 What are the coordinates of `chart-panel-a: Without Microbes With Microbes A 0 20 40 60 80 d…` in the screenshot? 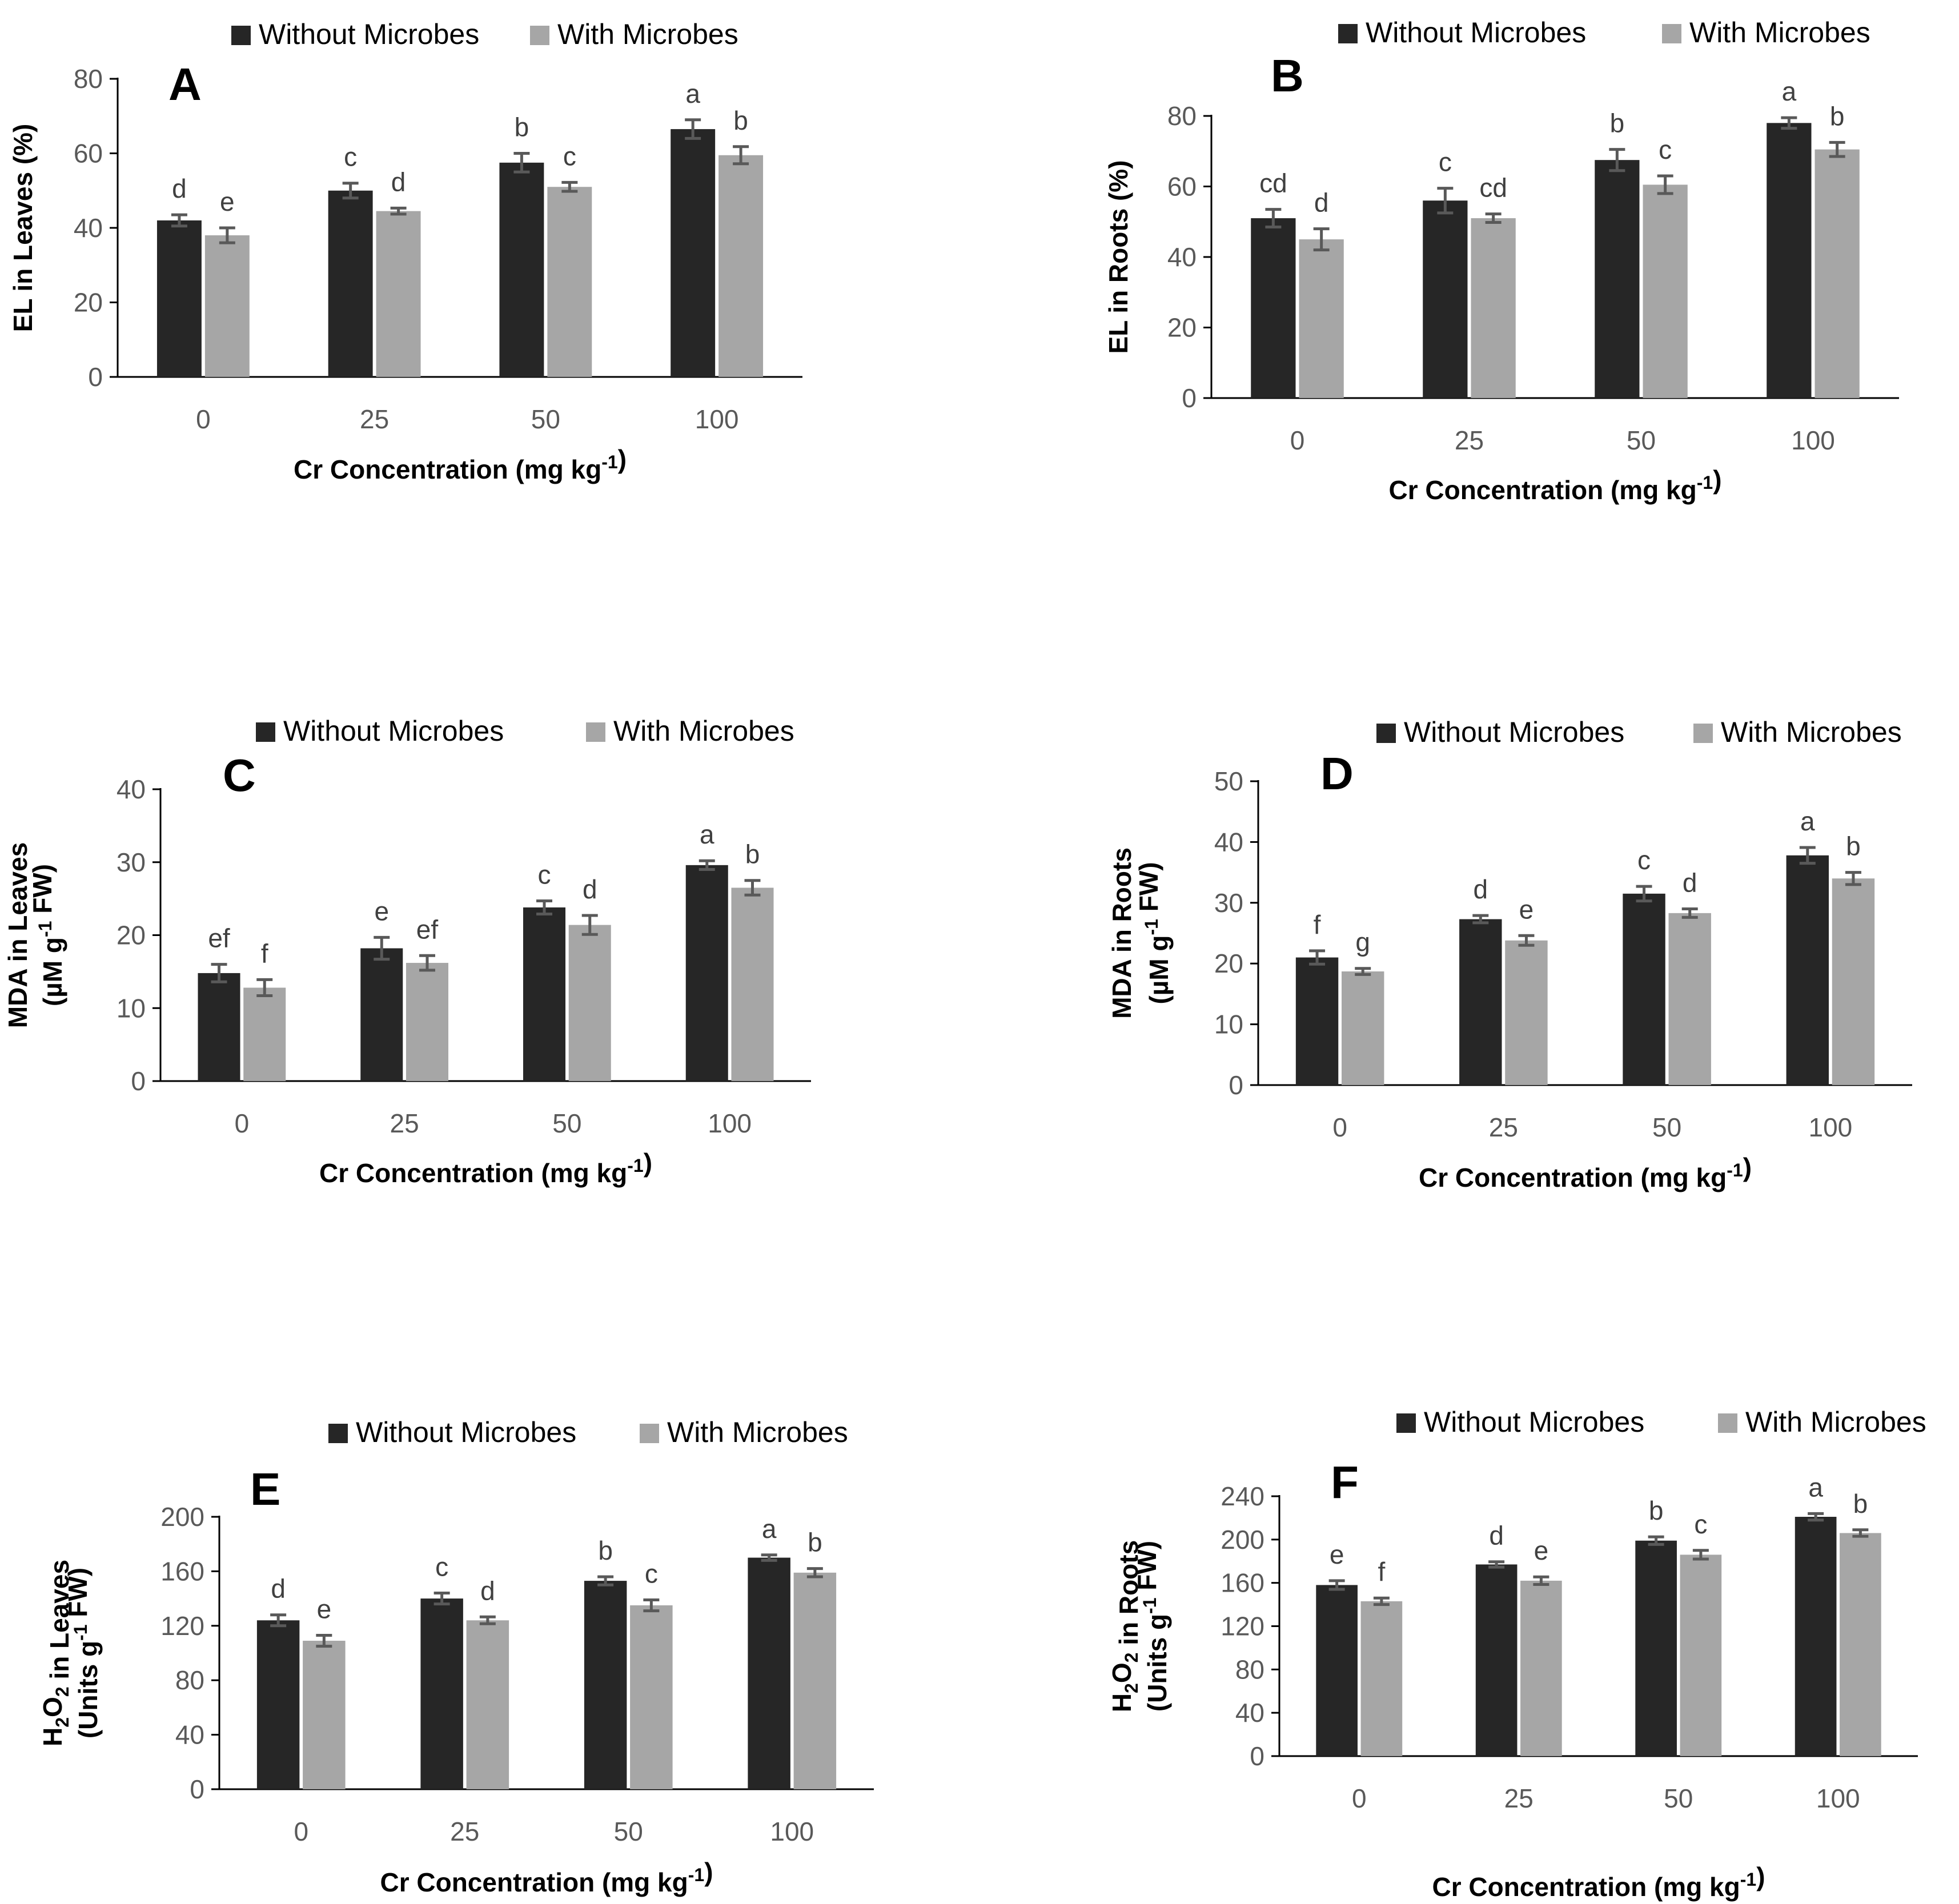 It's located at (405, 251).